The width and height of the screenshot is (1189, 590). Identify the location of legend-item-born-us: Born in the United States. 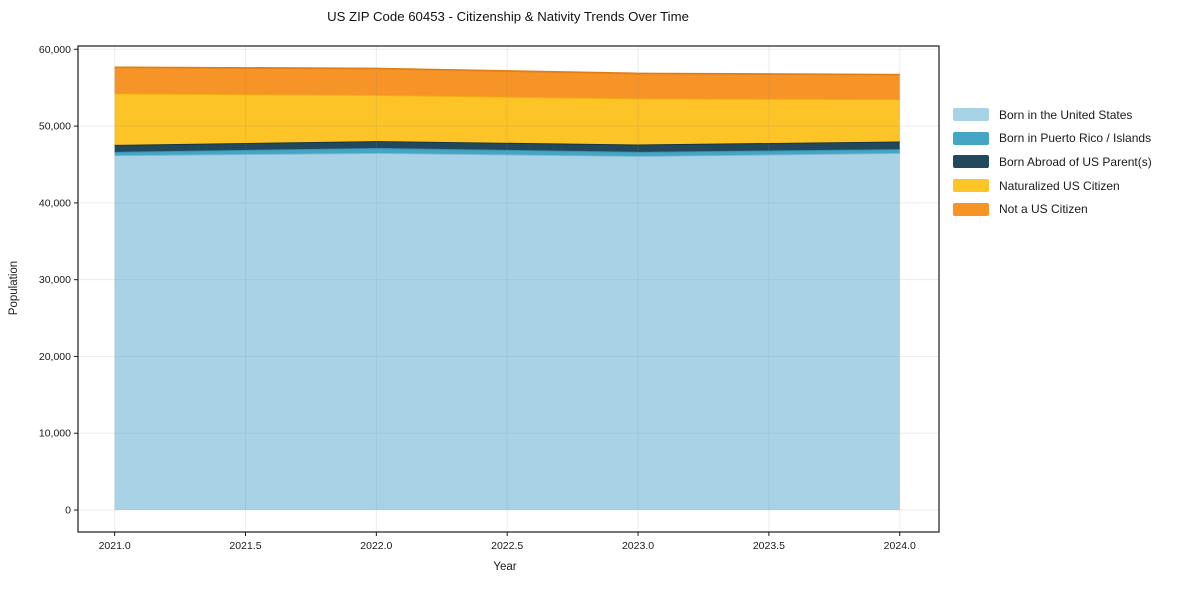
(1052, 115).